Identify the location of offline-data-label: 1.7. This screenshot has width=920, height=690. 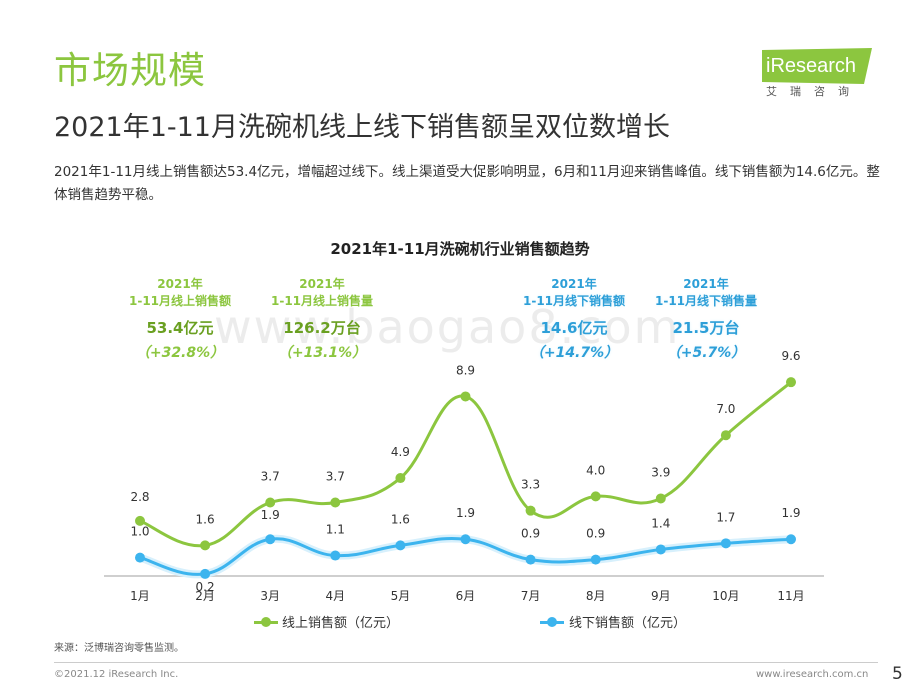
(725, 517).